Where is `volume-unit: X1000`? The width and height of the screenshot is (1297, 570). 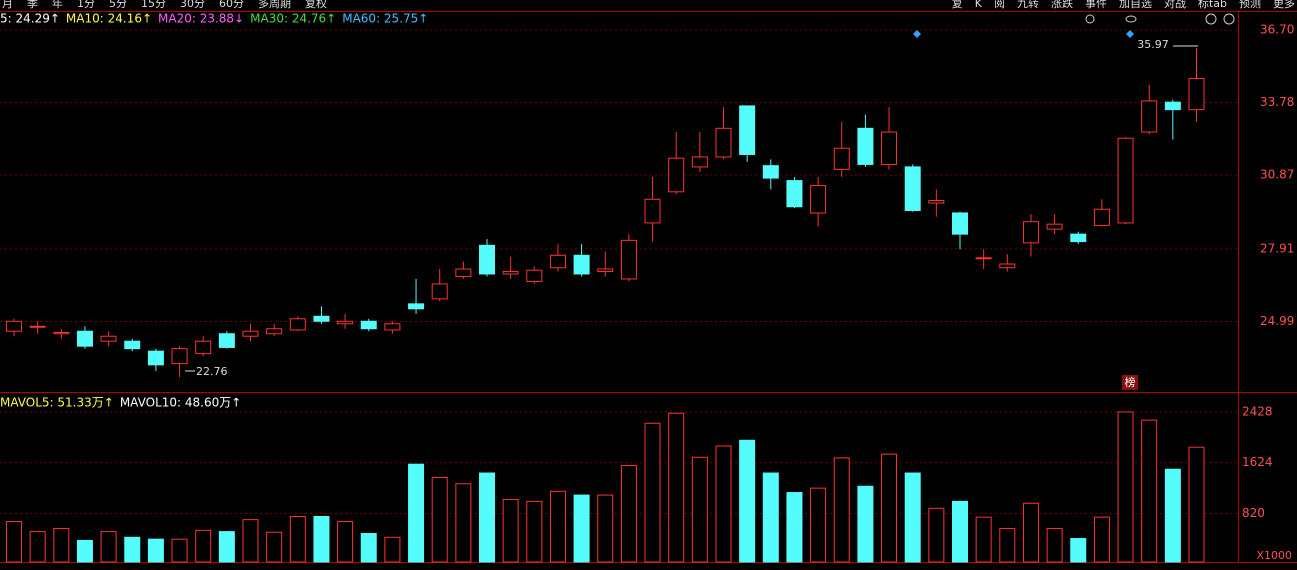 volume-unit: X1000 is located at coordinates (1274, 555).